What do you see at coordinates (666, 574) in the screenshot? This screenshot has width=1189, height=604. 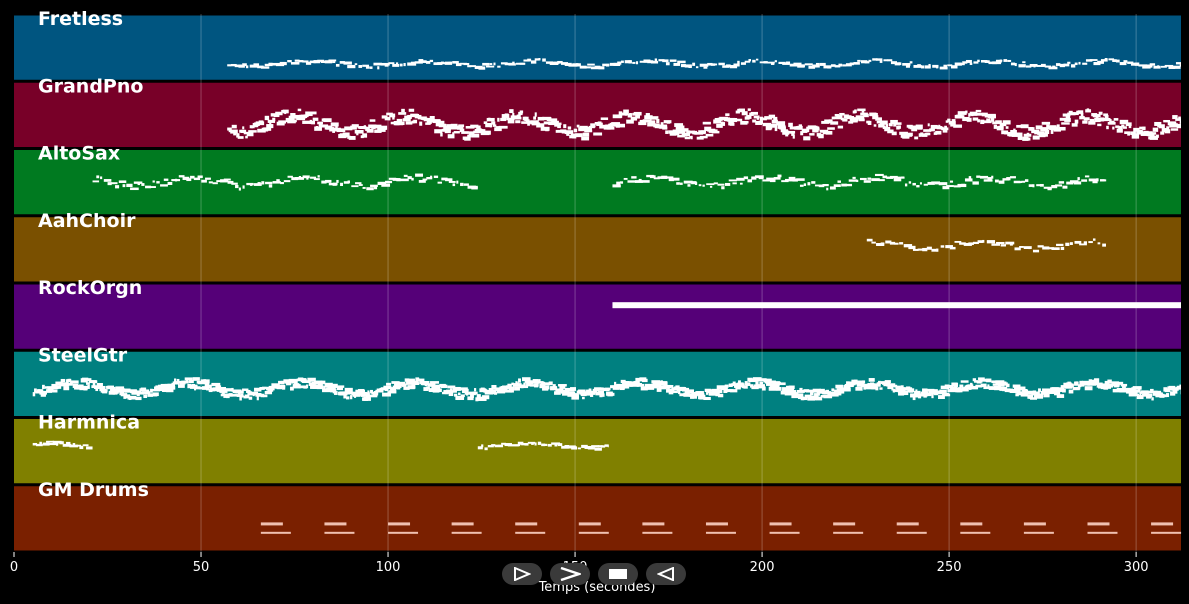 I see `rewind-button` at bounding box center [666, 574].